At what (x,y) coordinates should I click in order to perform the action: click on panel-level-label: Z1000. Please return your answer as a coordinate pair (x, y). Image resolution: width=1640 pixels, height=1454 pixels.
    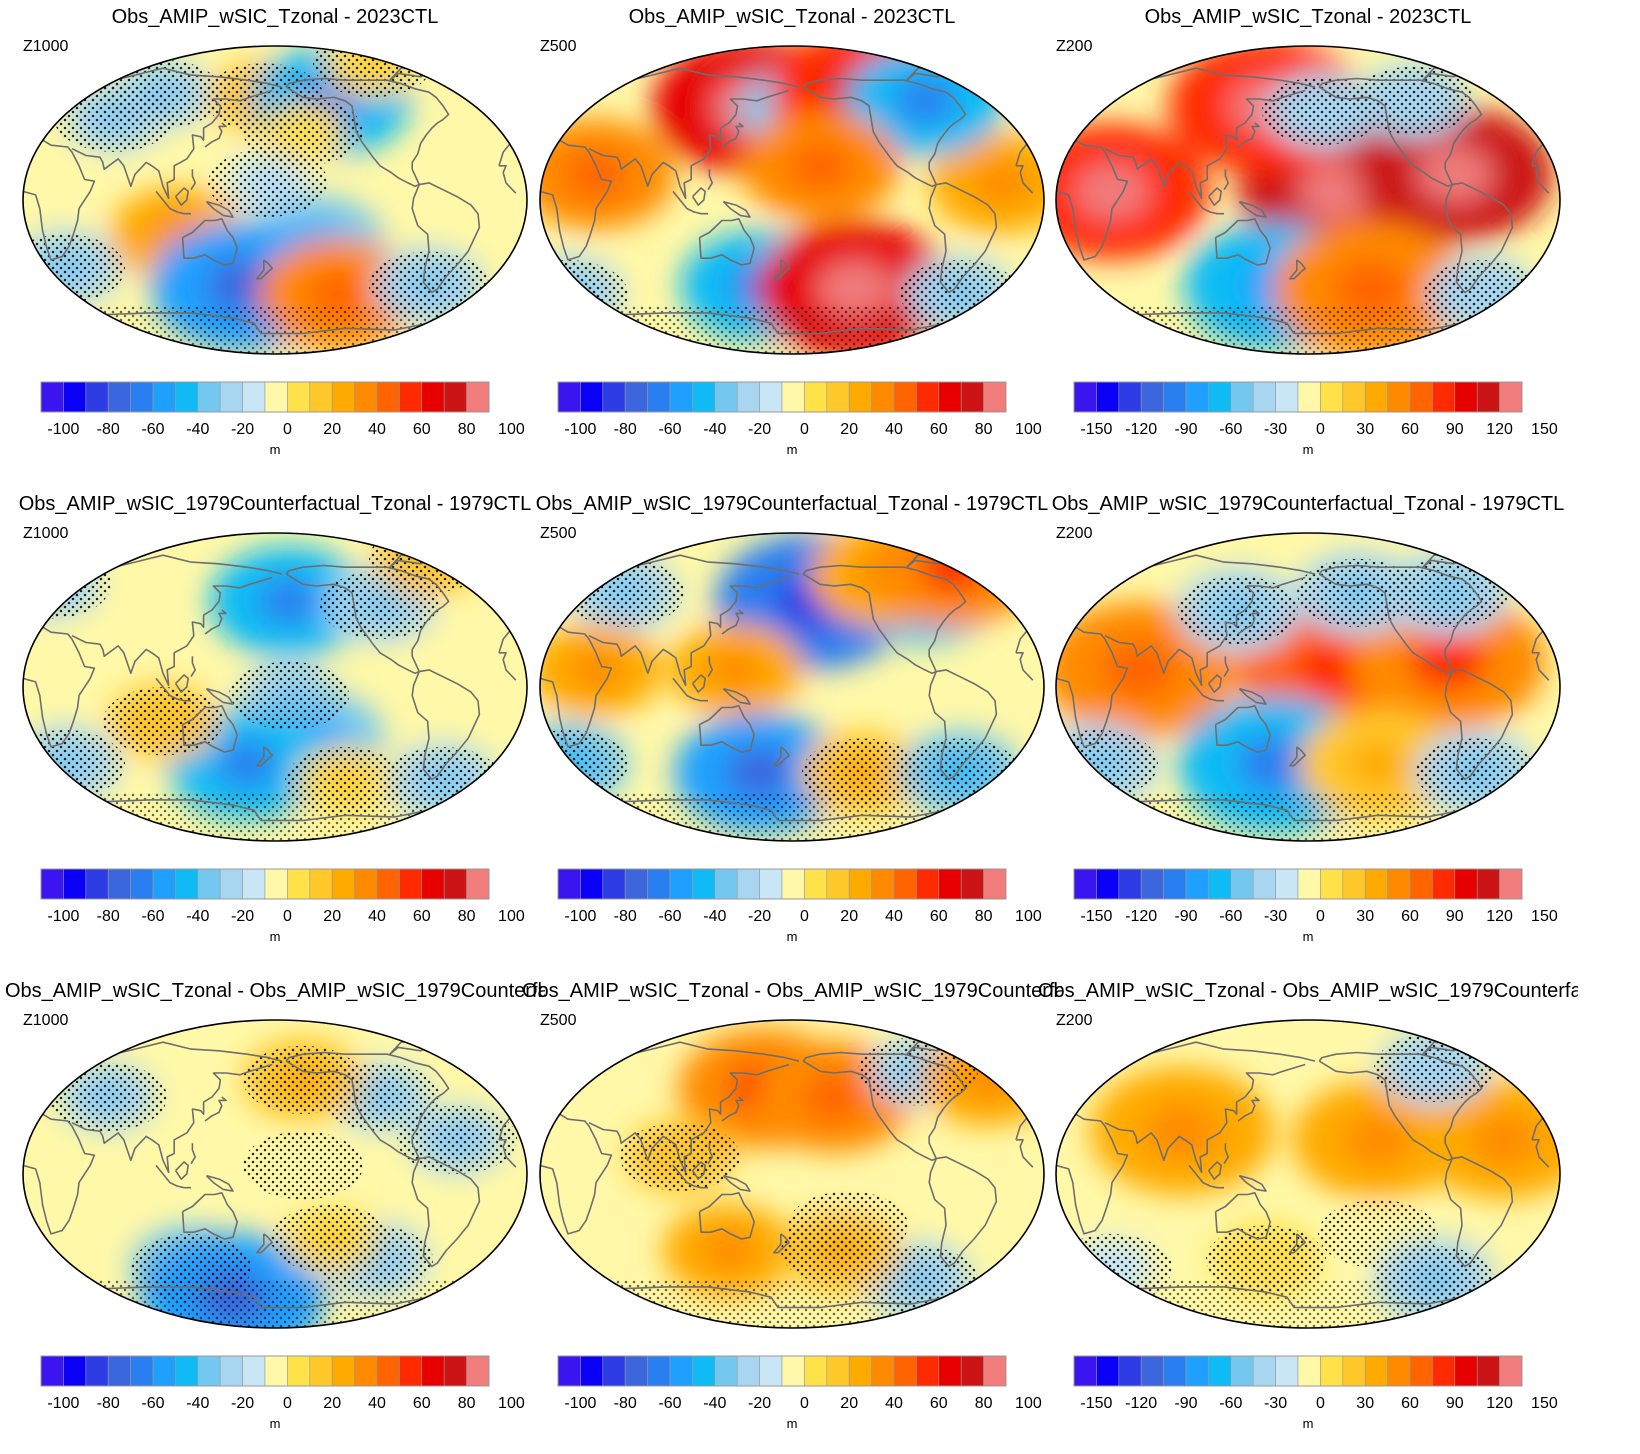
    Looking at the image, I should click on (46, 1020).